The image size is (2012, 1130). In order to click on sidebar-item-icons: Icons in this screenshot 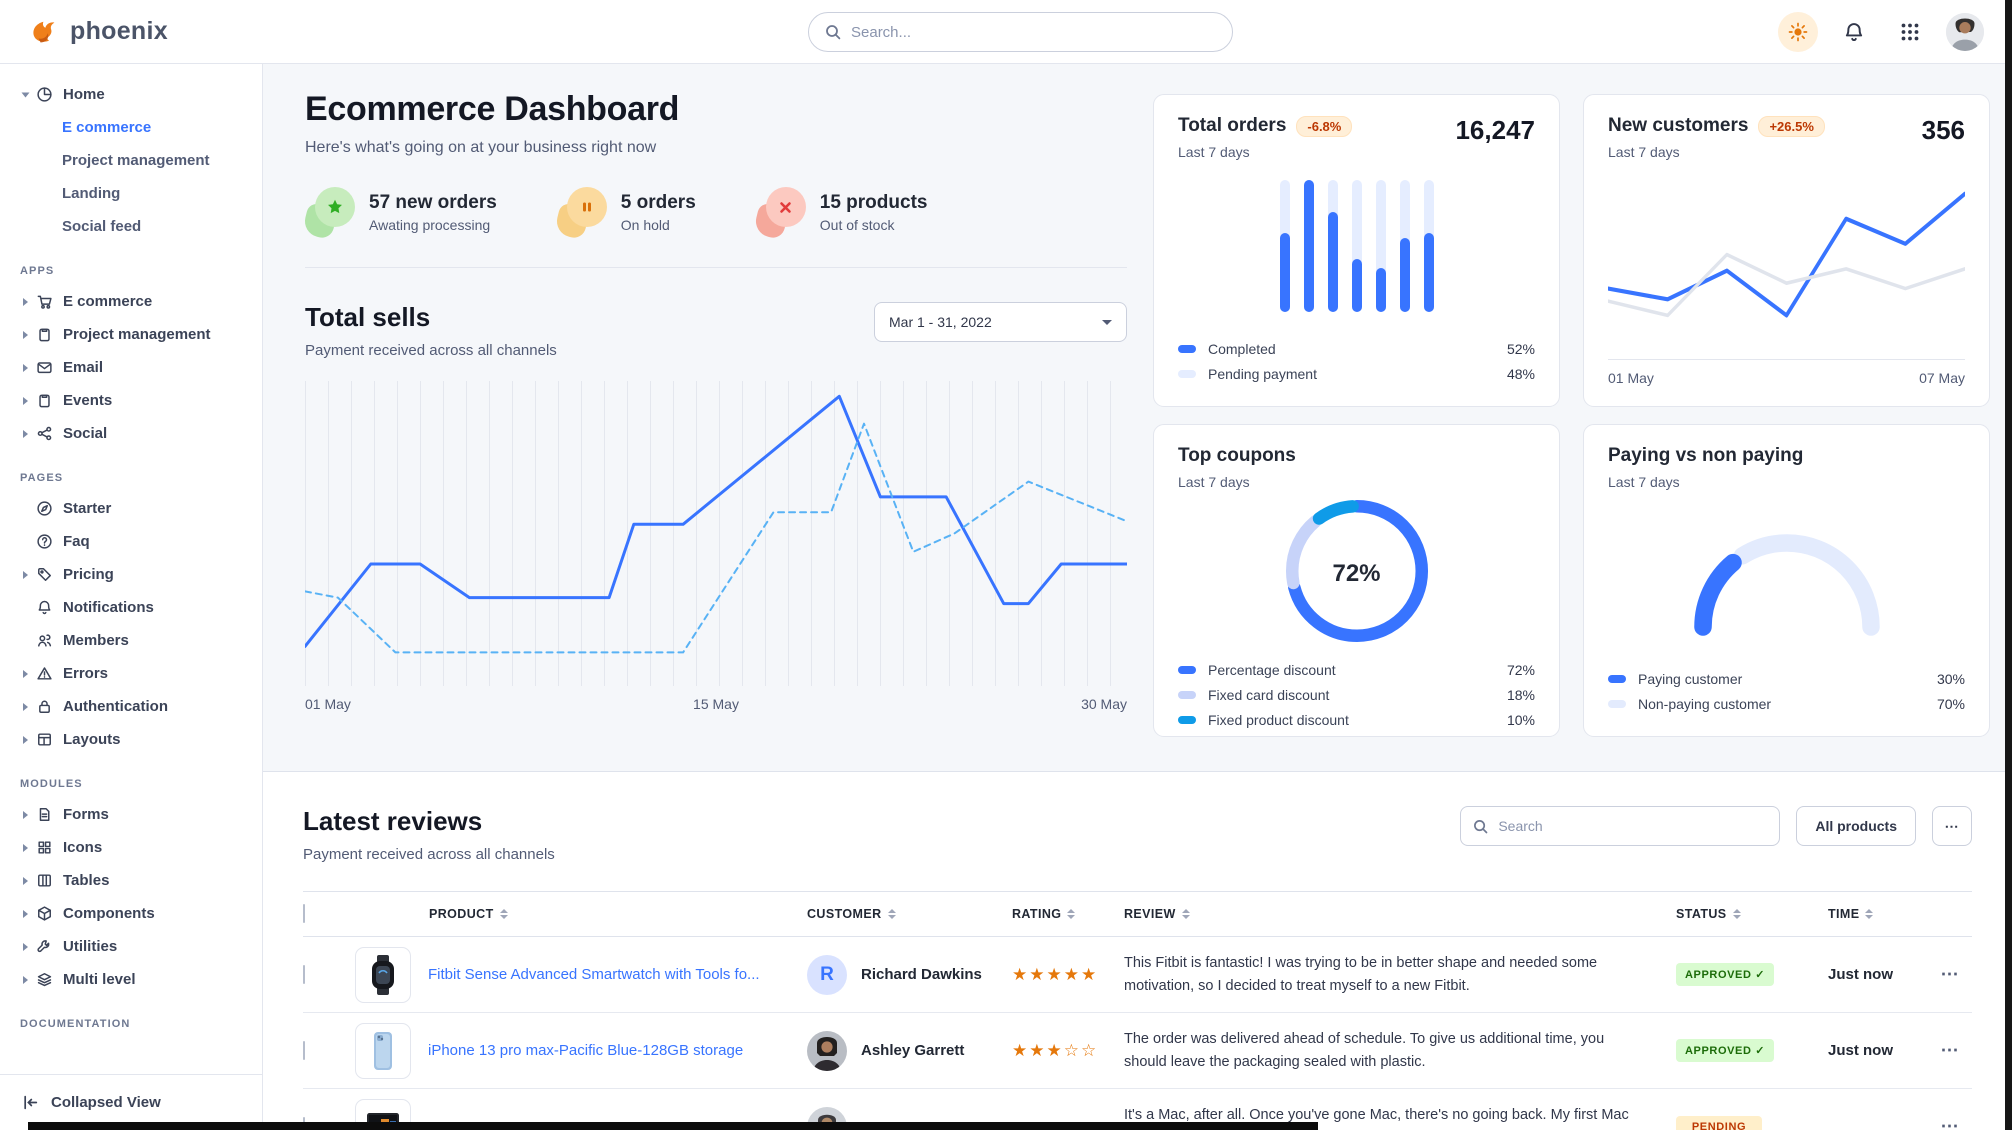, I will do `click(131, 847)`.